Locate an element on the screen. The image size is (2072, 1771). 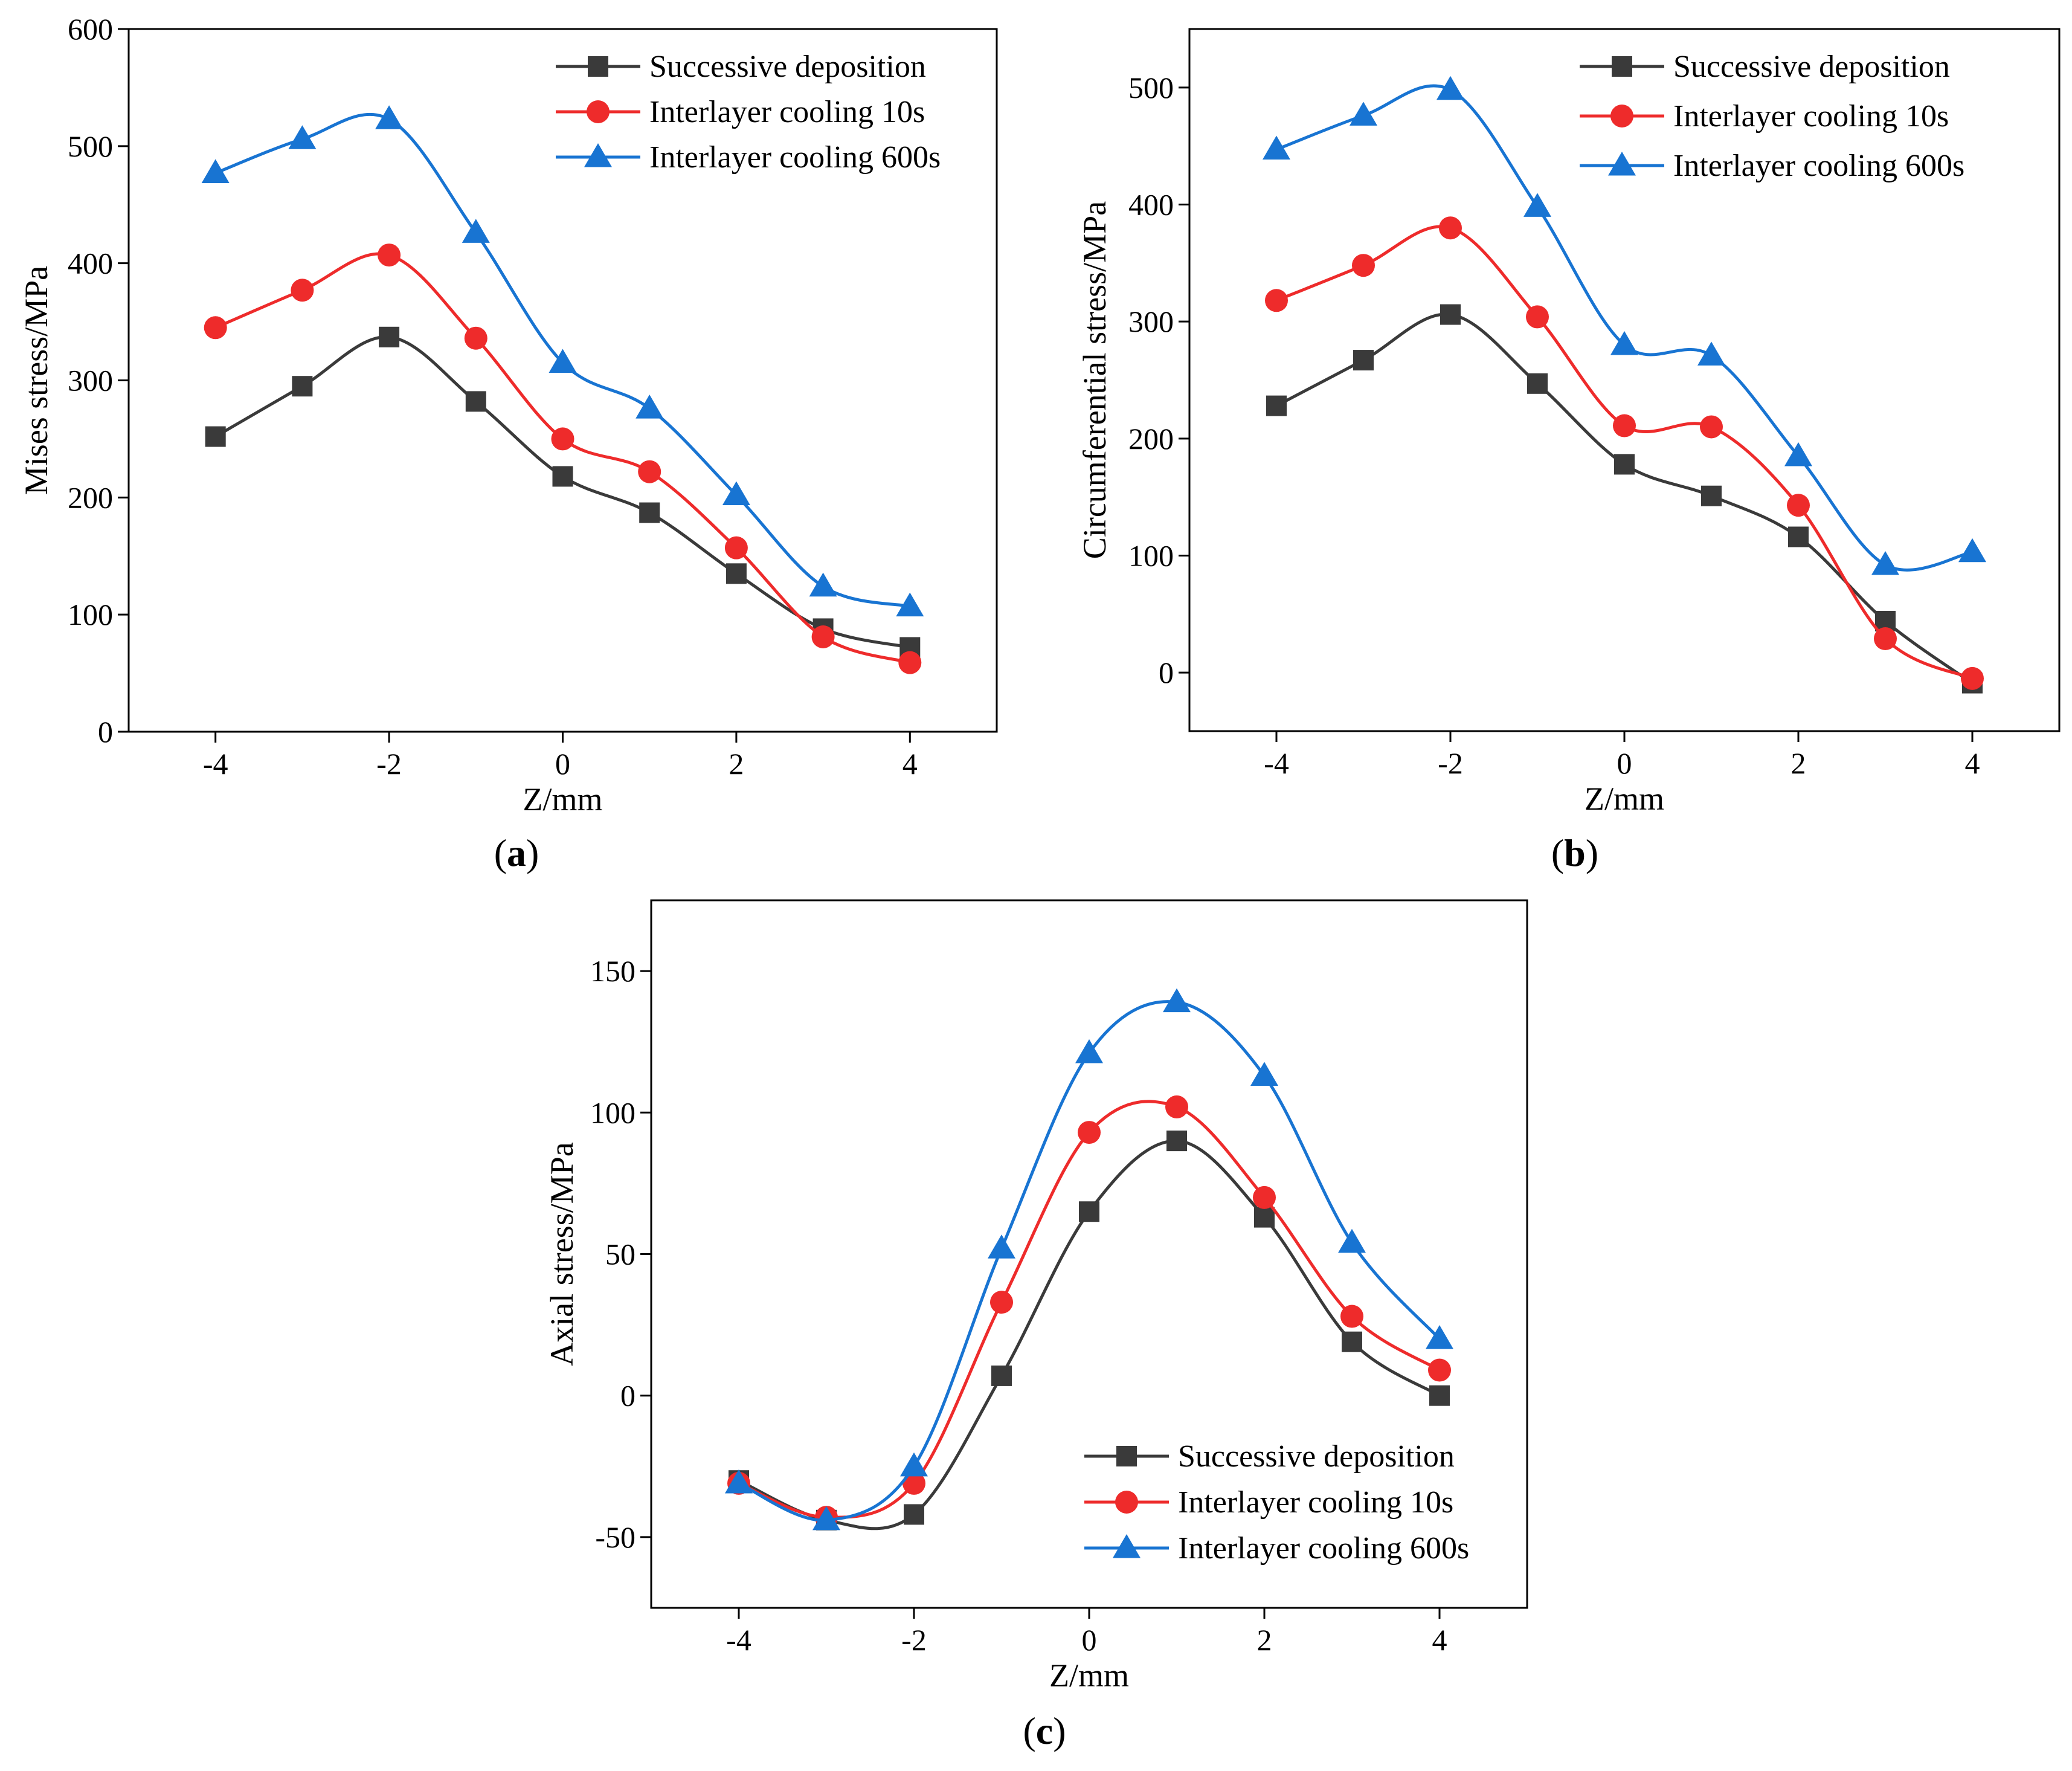
y-tick-label: 50 is located at coordinates (620, 1254).